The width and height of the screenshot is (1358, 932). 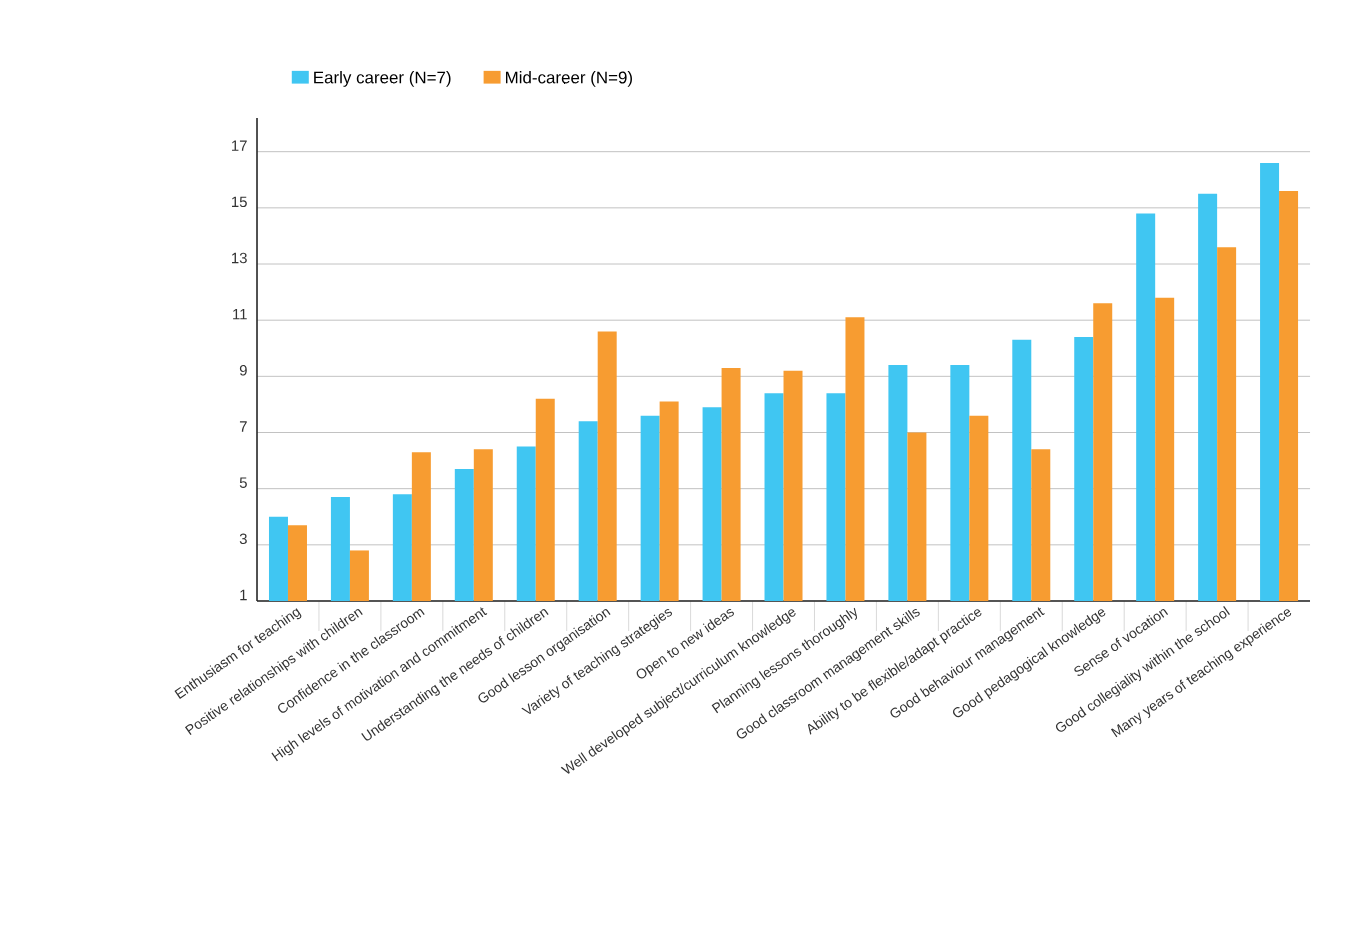 I want to click on y-tick-label: 13, so click(x=239, y=258).